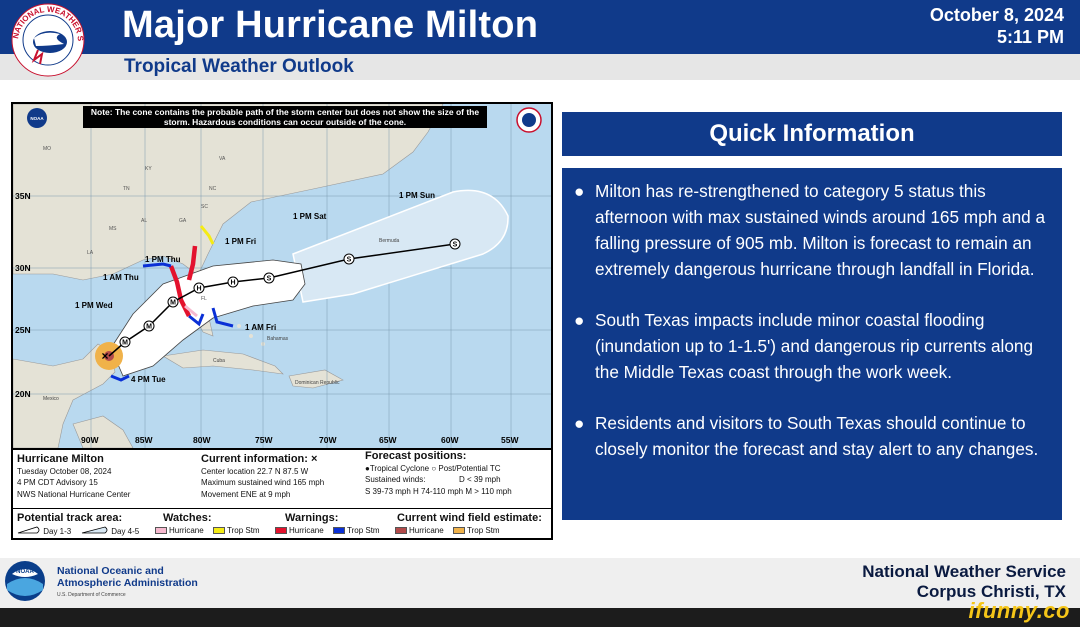 The height and width of the screenshot is (627, 1080). Describe the element at coordinates (110, 571) in the screenshot. I see `noaa-line1: National Oceanic and` at that location.